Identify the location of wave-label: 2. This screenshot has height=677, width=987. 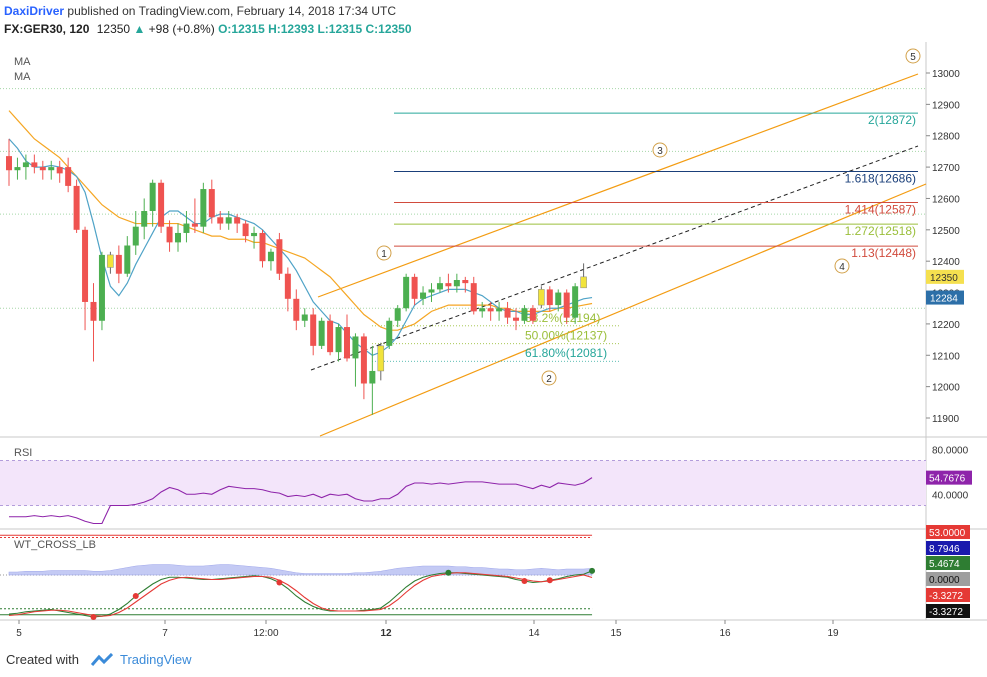
(549, 379).